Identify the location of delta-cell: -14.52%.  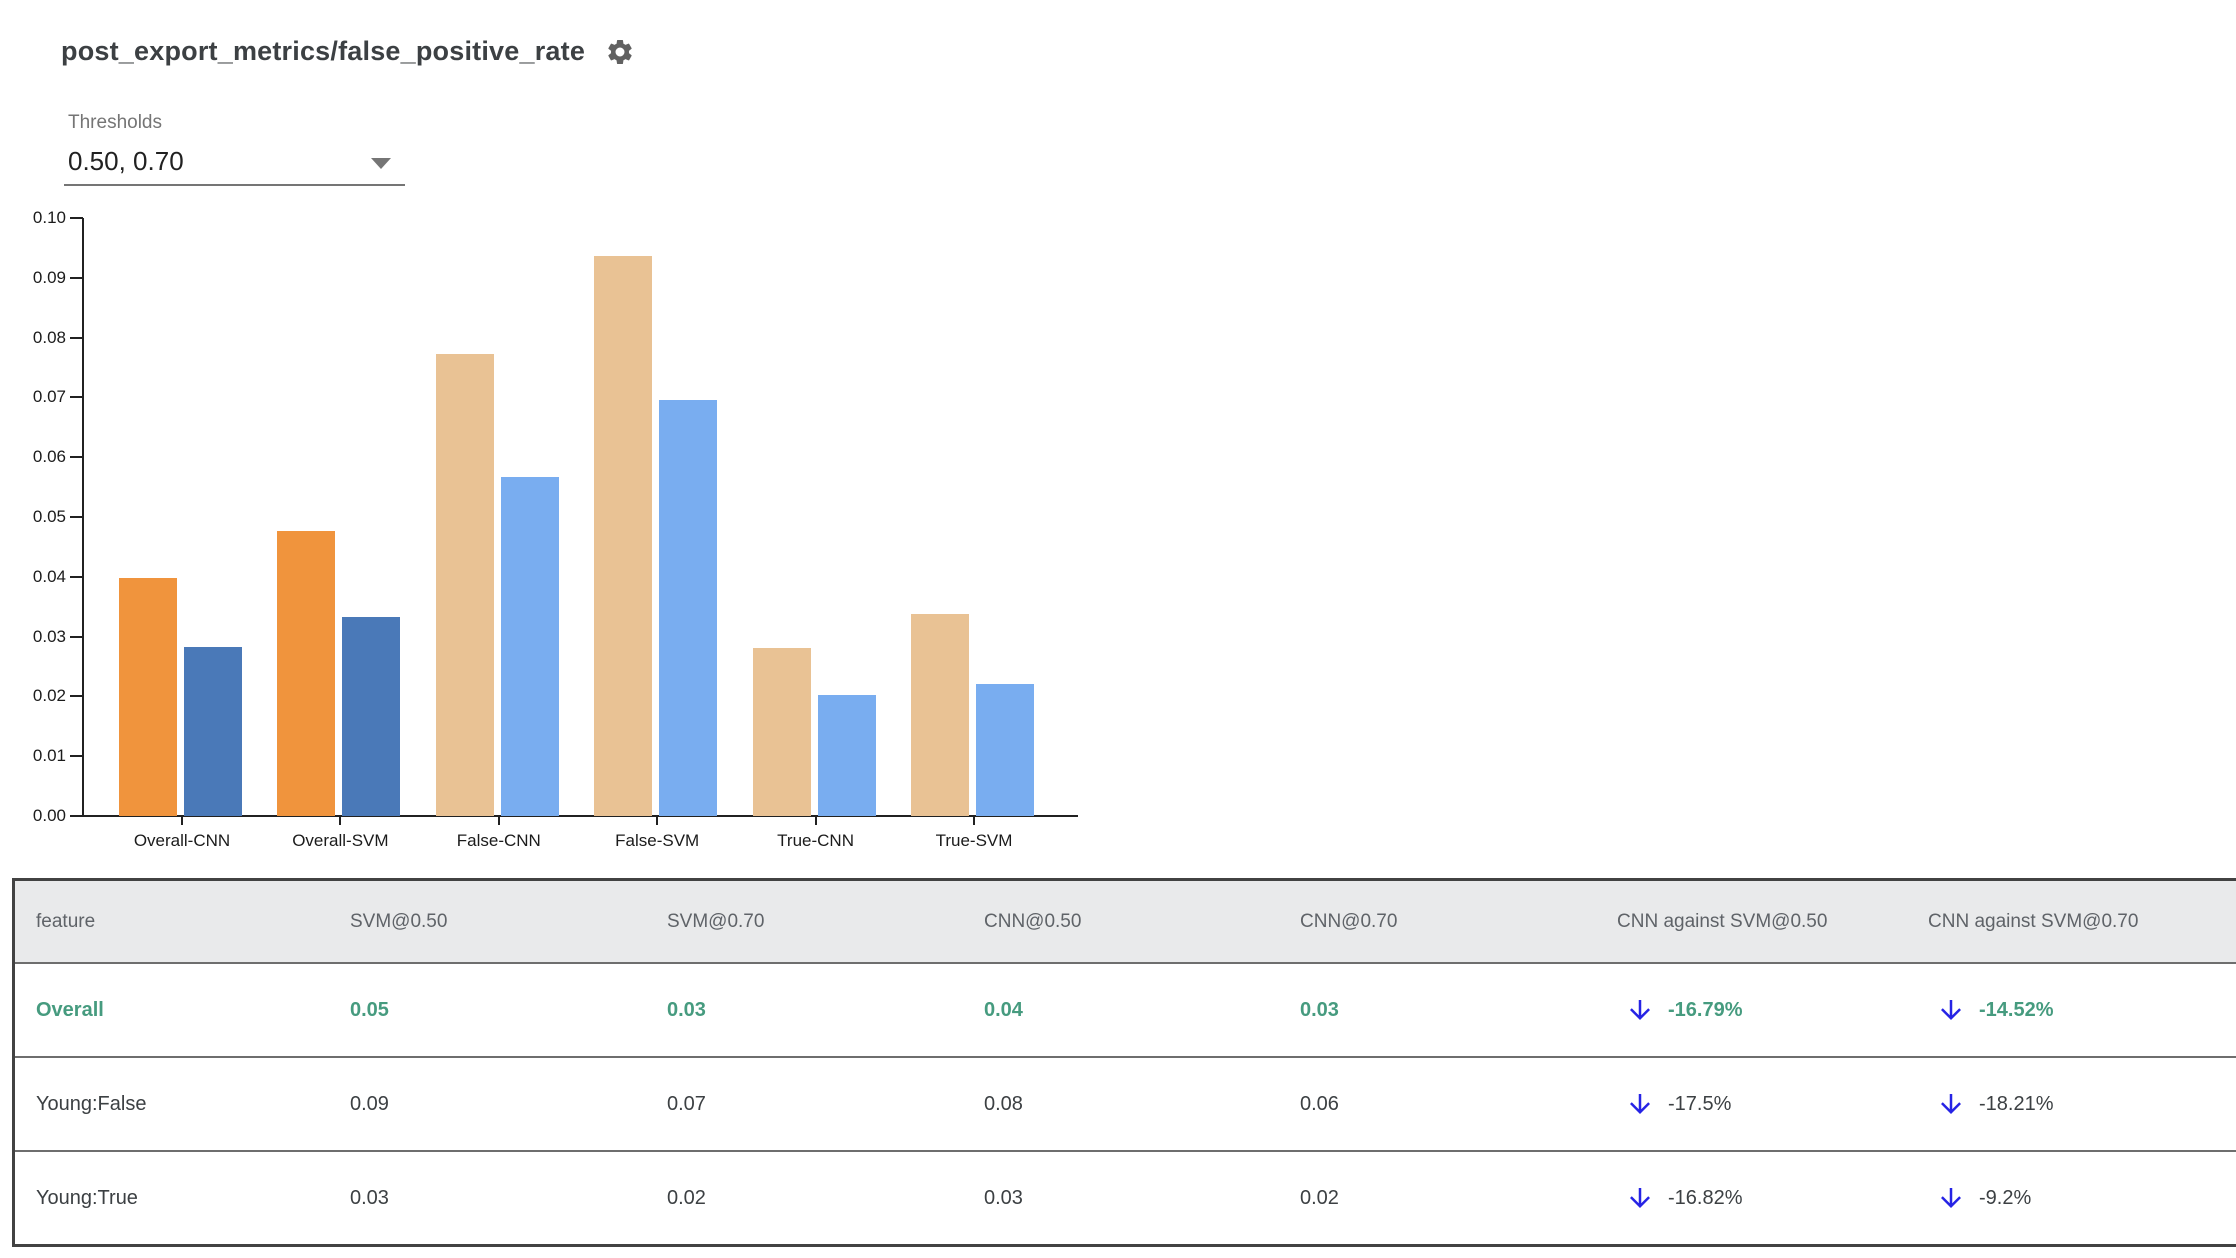
(2082, 1010).